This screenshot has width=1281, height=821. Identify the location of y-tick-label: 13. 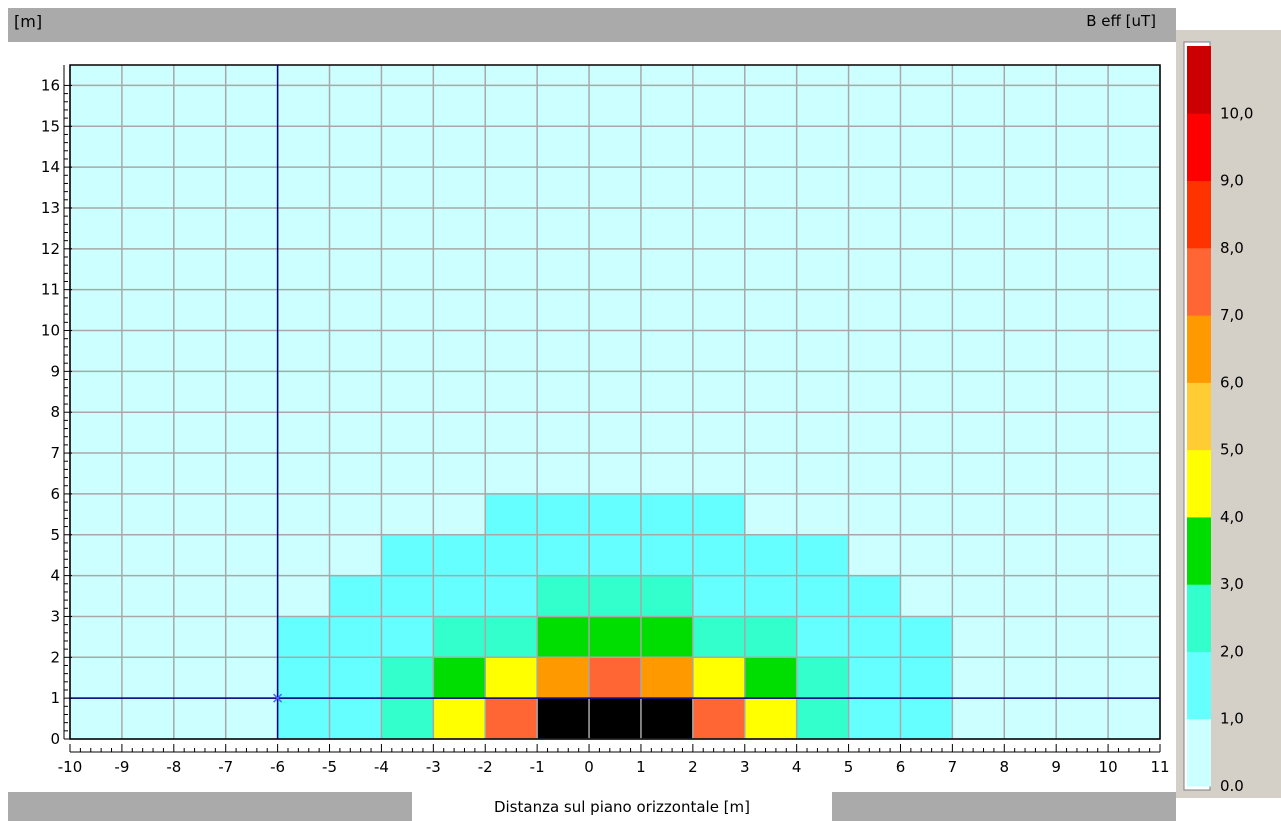
(50, 208).